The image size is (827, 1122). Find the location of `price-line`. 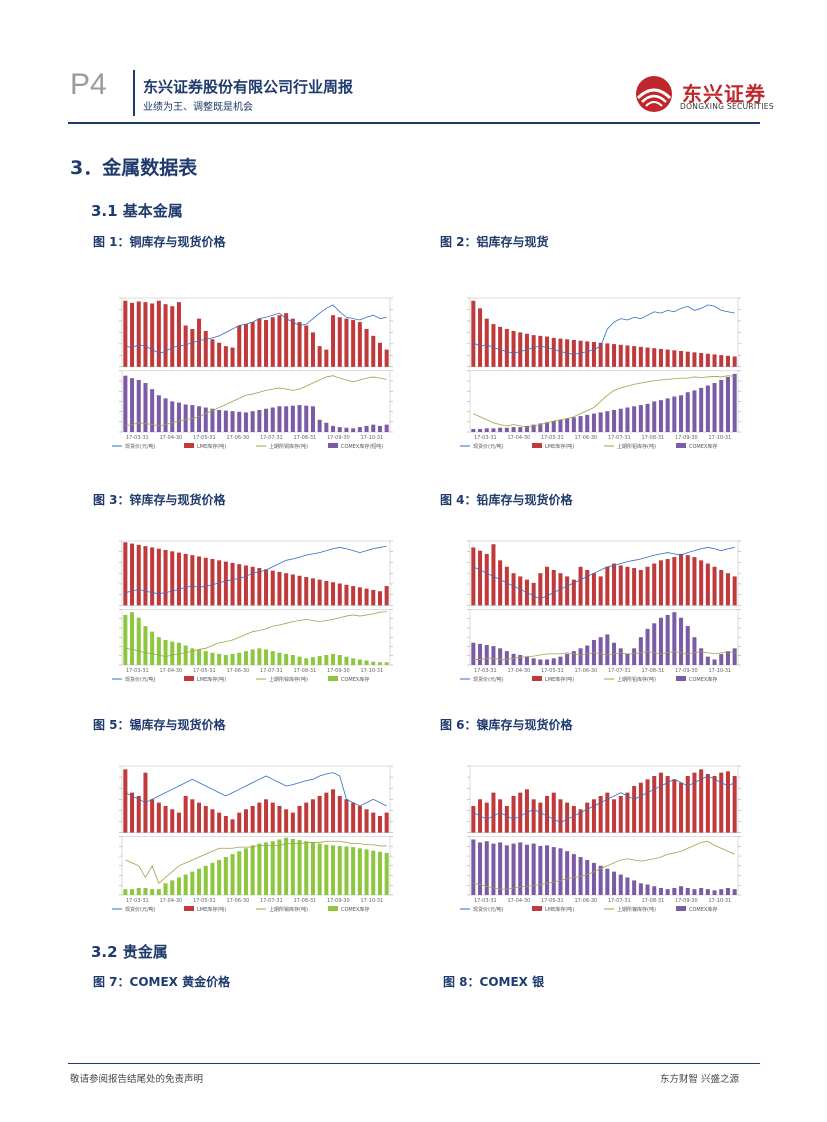

price-line is located at coordinates (604, 799).